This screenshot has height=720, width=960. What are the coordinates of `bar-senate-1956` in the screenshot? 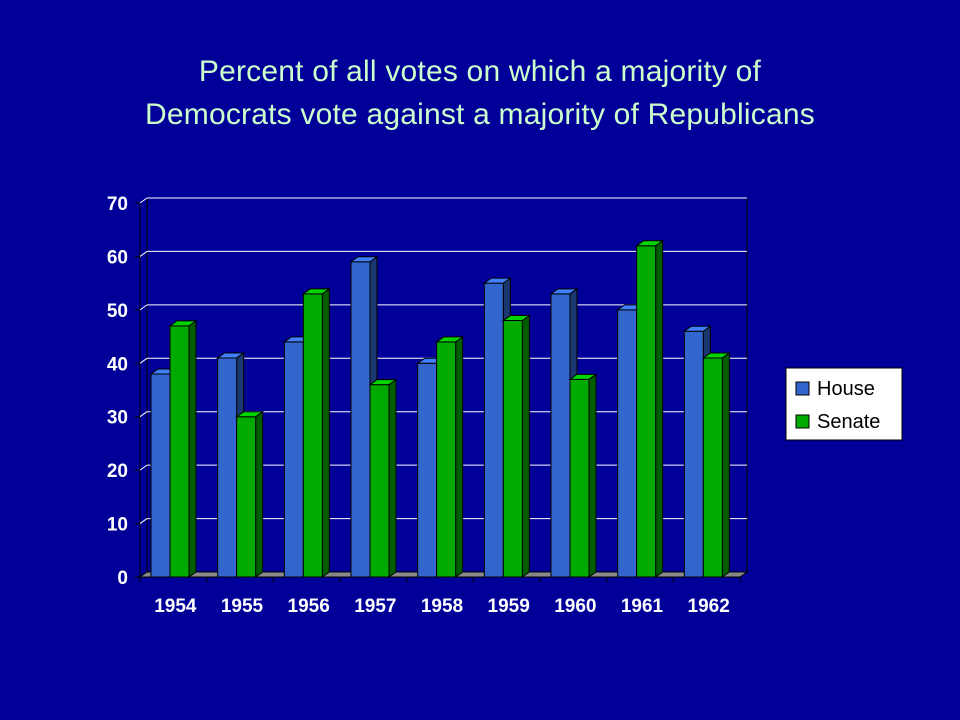 It's located at (316, 432).